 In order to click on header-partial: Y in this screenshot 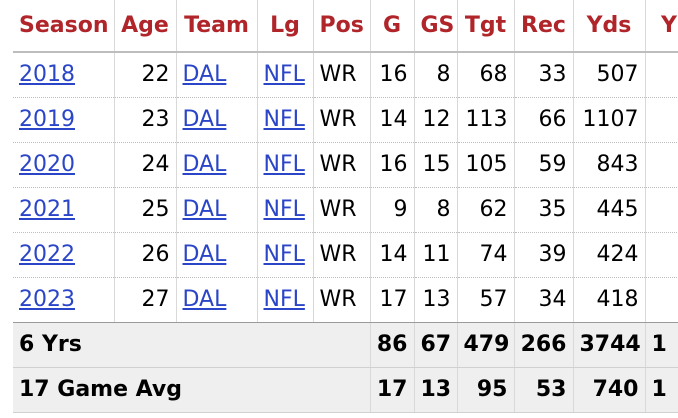, I will do `click(661, 26)`.